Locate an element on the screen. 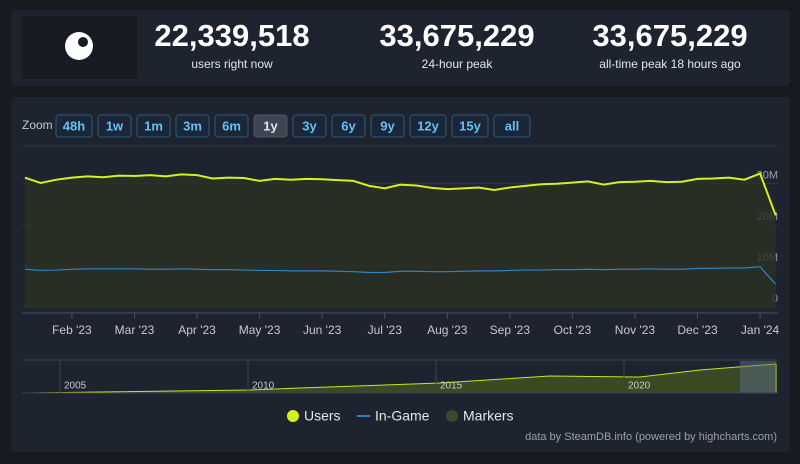  x-tick-label: Jan '24 is located at coordinates (760, 330).